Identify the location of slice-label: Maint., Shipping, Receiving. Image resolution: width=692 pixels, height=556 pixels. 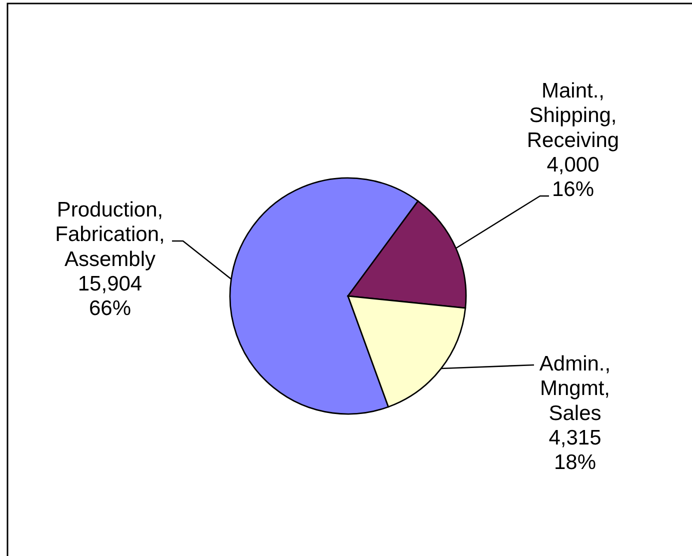
(573, 115).